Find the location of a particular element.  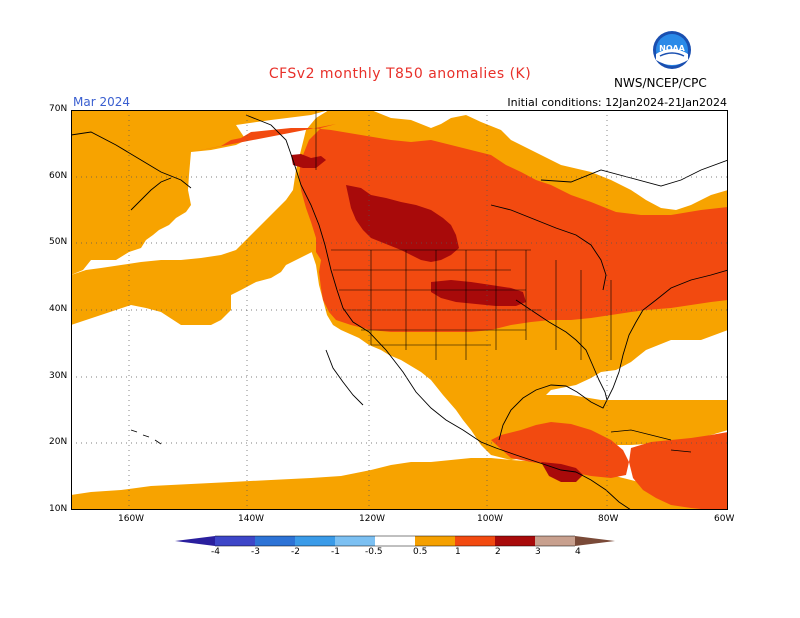

legend-arrow-right is located at coordinates (595, 541).